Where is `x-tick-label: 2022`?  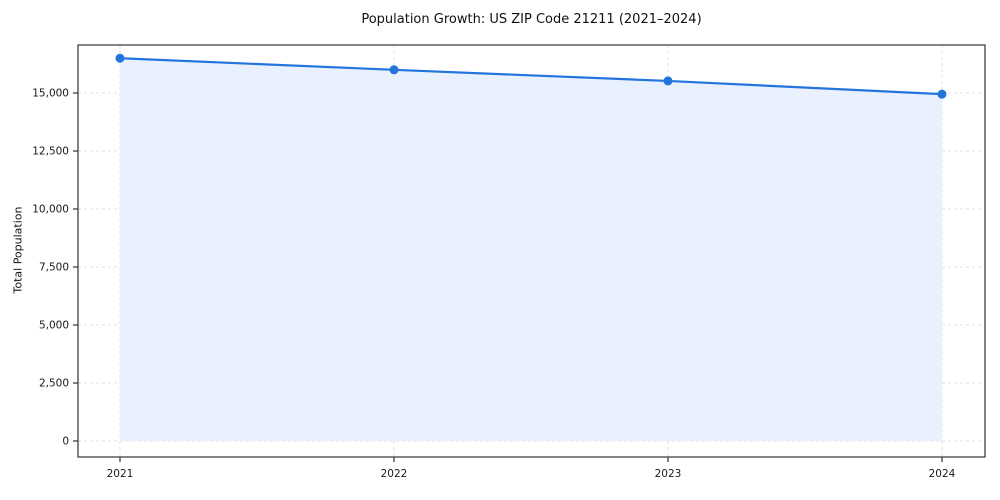 x-tick-label: 2022 is located at coordinates (394, 474).